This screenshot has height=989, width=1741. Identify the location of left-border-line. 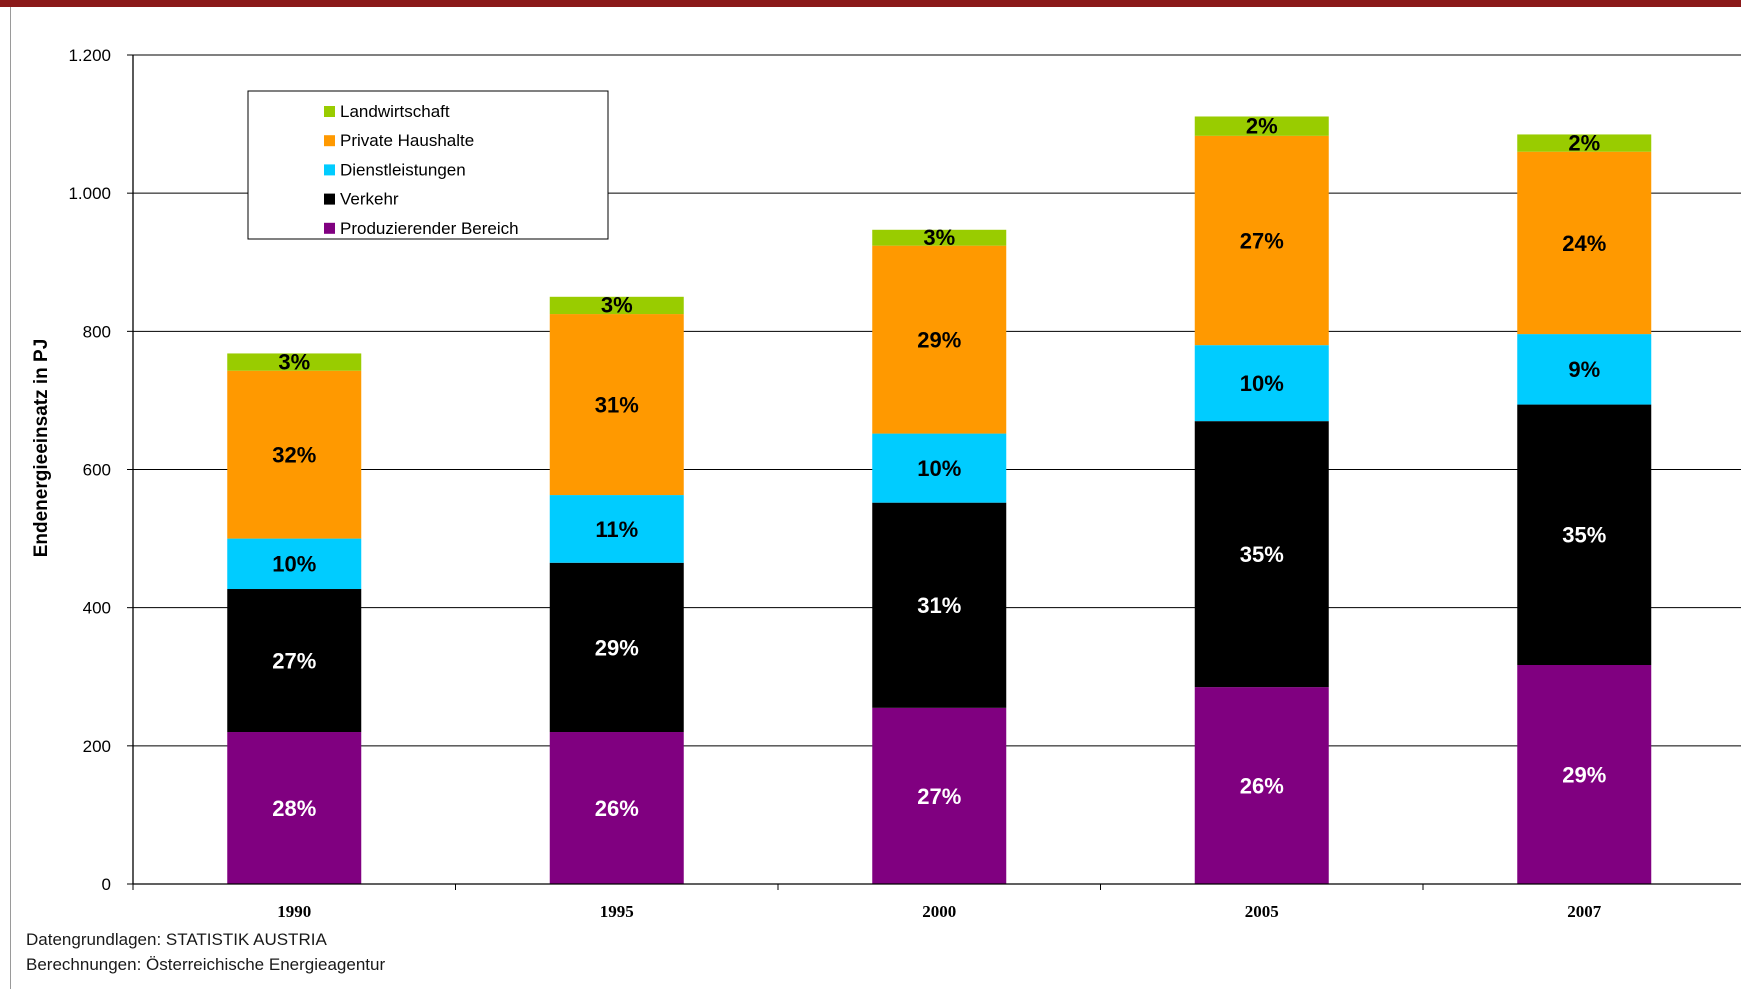
(10, 498).